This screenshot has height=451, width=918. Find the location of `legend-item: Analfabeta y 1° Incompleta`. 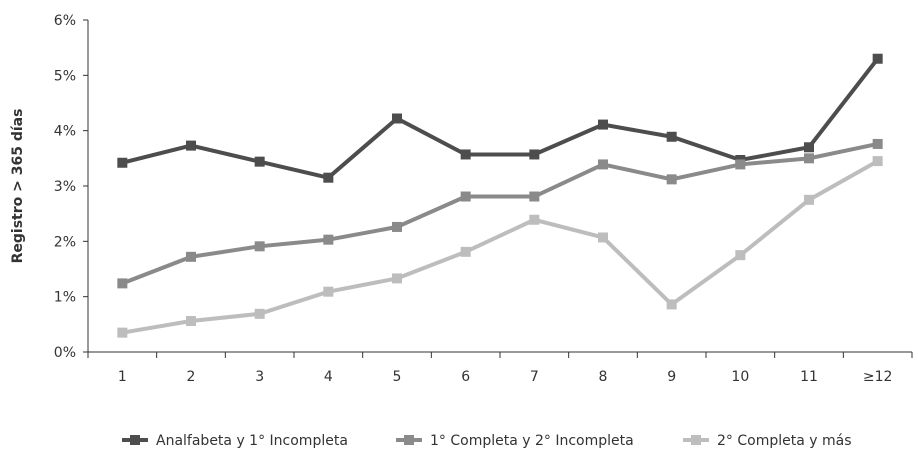

legend-item: Analfabeta y 1° Incompleta is located at coordinates (235, 441).